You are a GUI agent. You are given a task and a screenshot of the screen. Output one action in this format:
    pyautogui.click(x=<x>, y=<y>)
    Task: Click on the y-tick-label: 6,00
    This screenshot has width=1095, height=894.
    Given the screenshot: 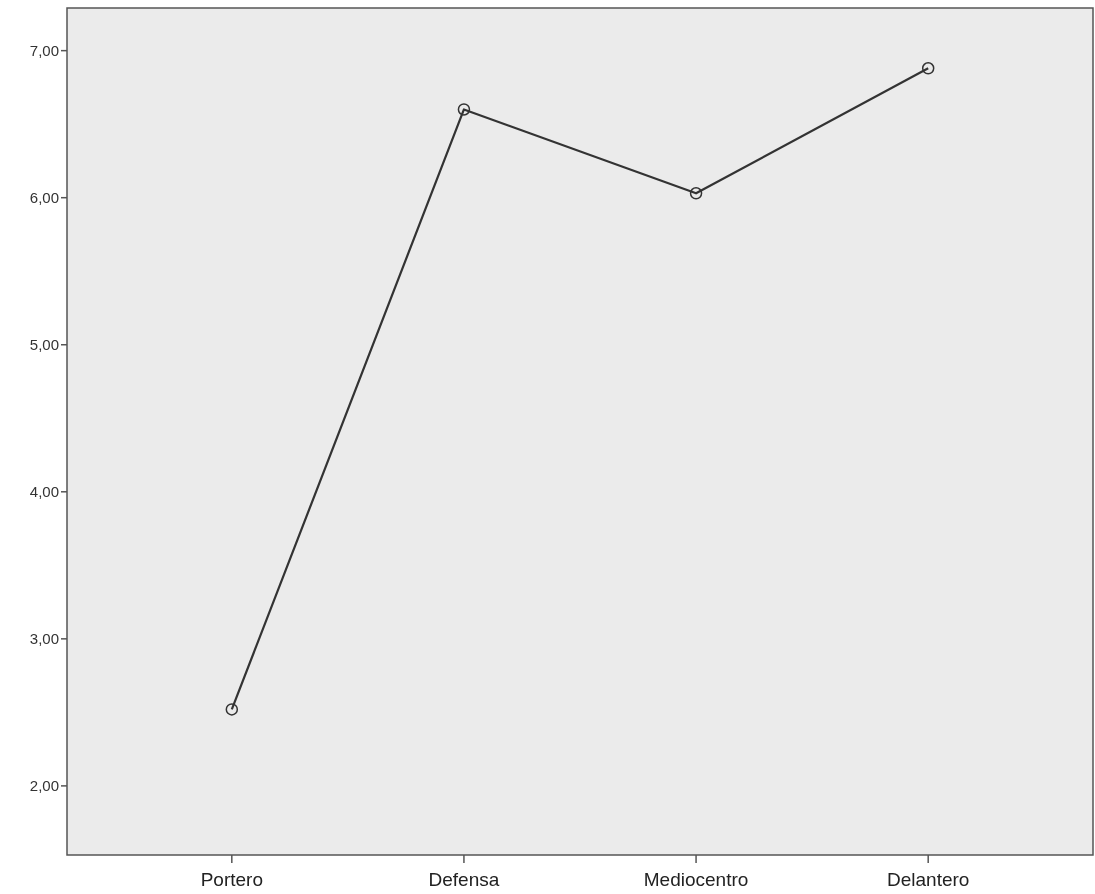 What is the action you would take?
    pyautogui.click(x=44, y=197)
    